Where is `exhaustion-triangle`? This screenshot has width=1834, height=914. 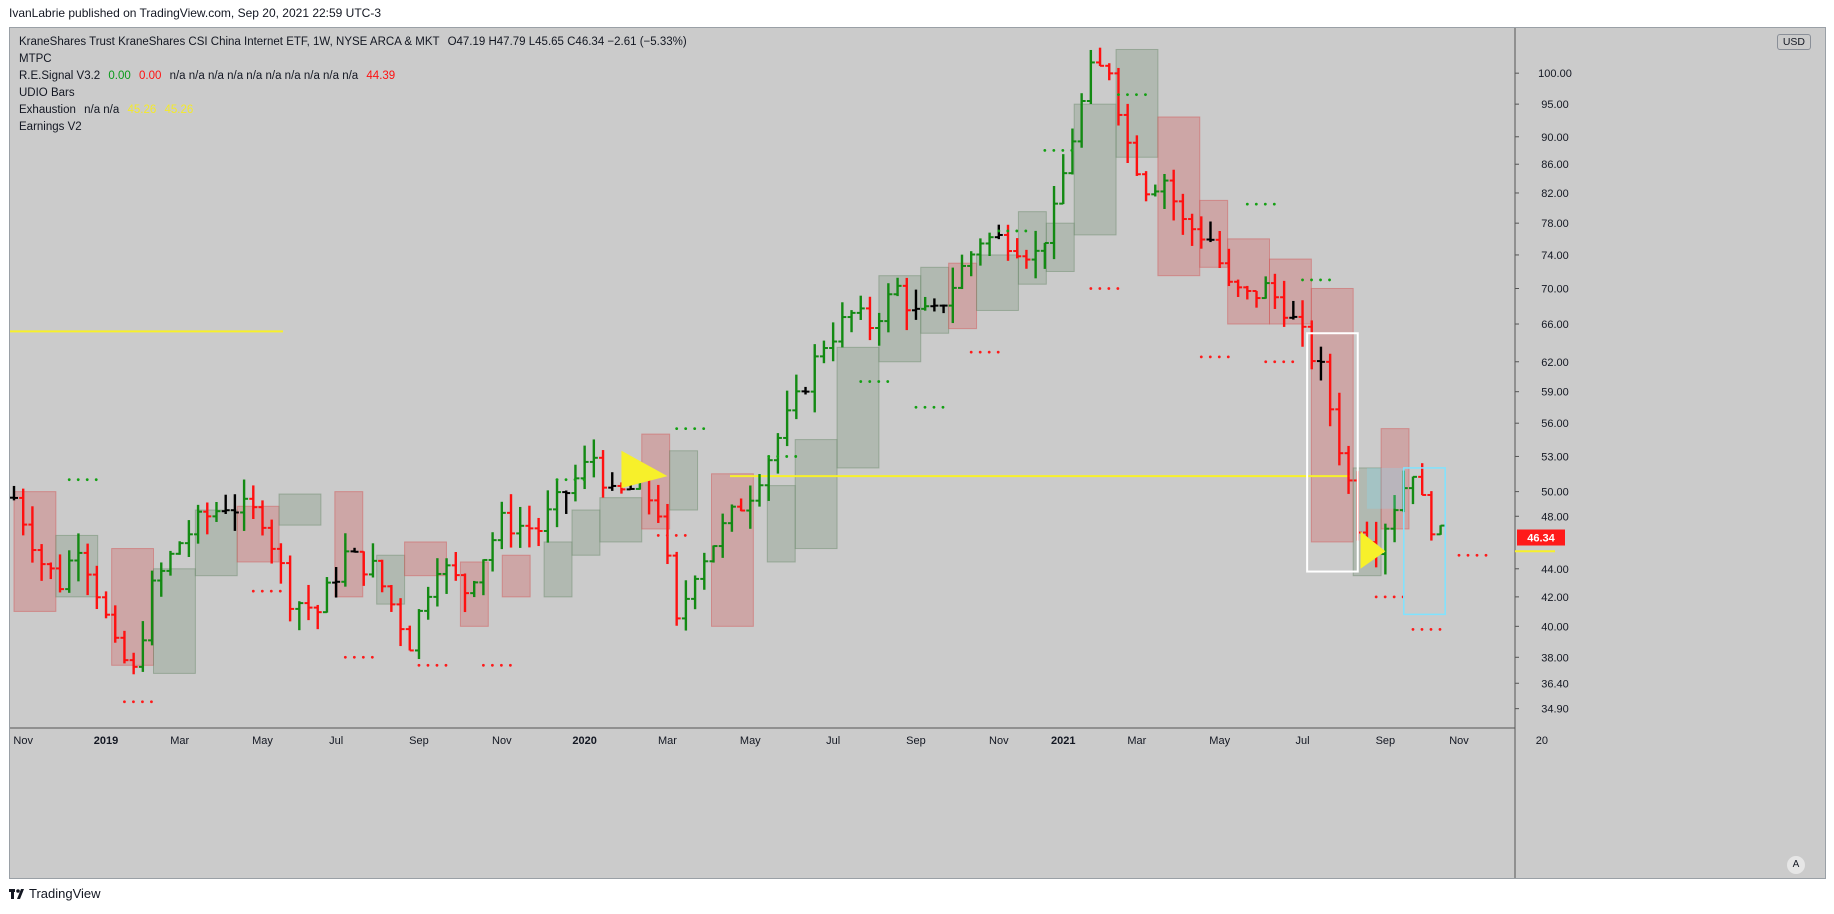 exhaustion-triangle is located at coordinates (644, 469).